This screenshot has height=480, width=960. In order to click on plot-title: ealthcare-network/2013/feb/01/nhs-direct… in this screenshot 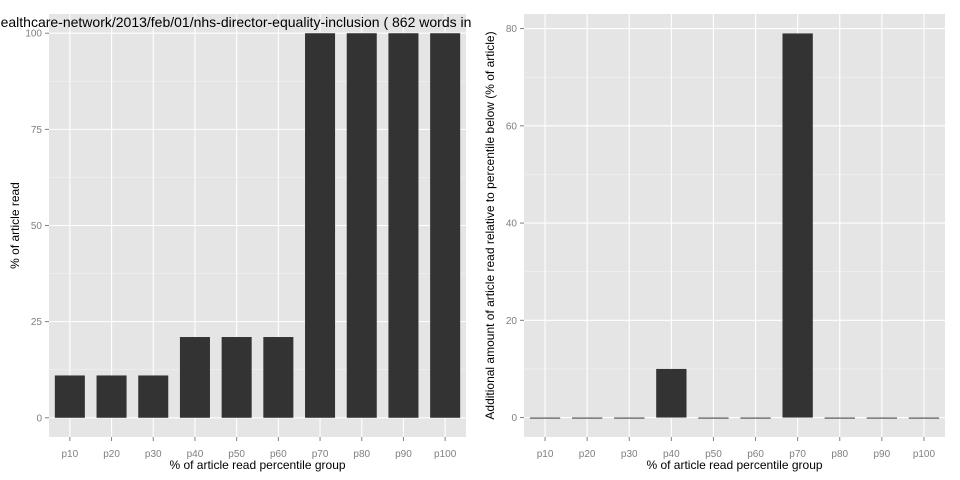, I will do `click(236, 22)`.